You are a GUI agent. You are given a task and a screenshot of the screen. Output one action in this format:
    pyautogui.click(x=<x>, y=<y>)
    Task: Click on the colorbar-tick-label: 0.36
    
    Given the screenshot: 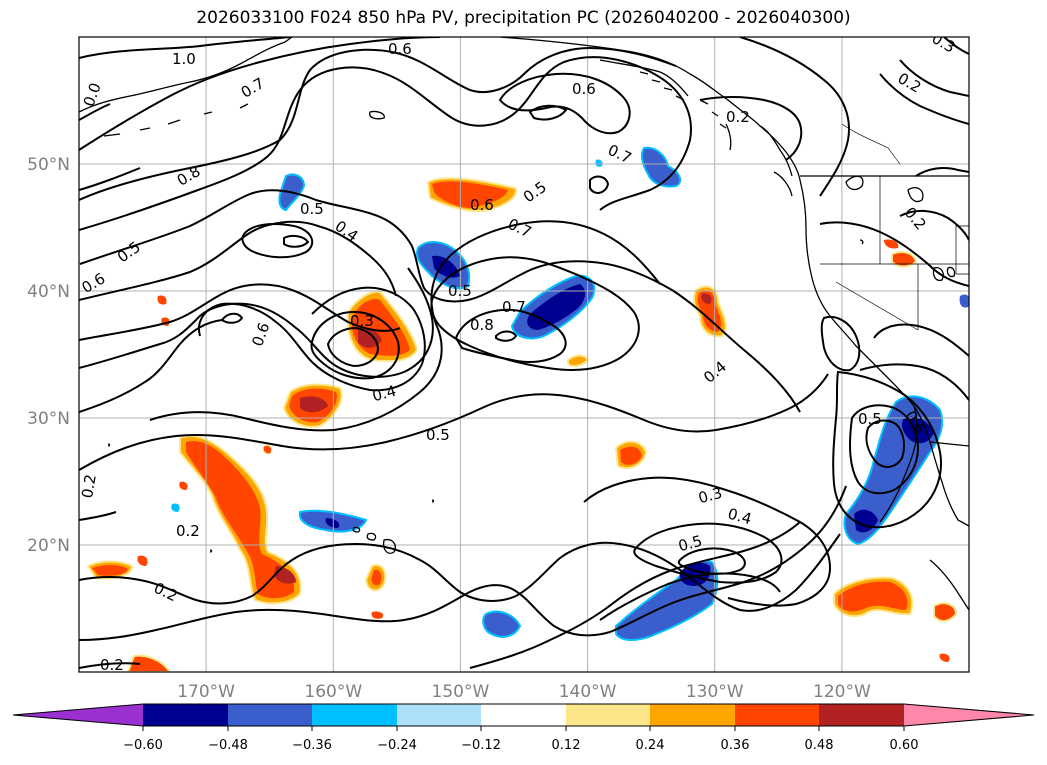 What is the action you would take?
    pyautogui.click(x=735, y=745)
    